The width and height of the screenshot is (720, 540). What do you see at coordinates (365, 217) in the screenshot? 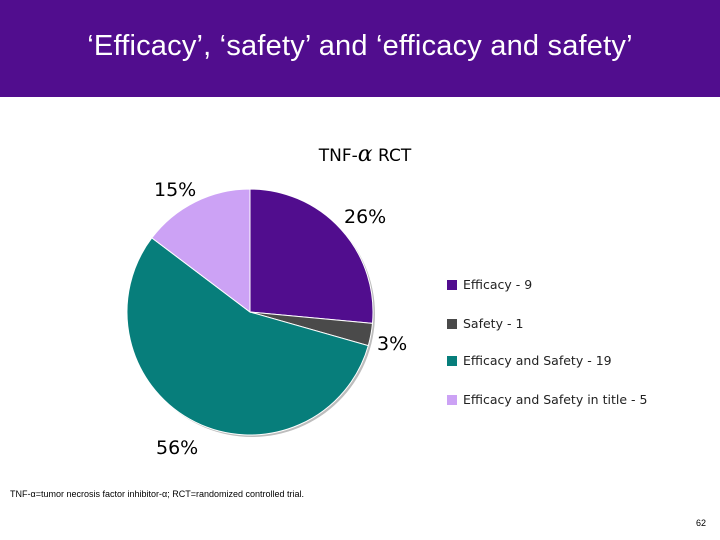
I see `pie-percent-label: 26%` at bounding box center [365, 217].